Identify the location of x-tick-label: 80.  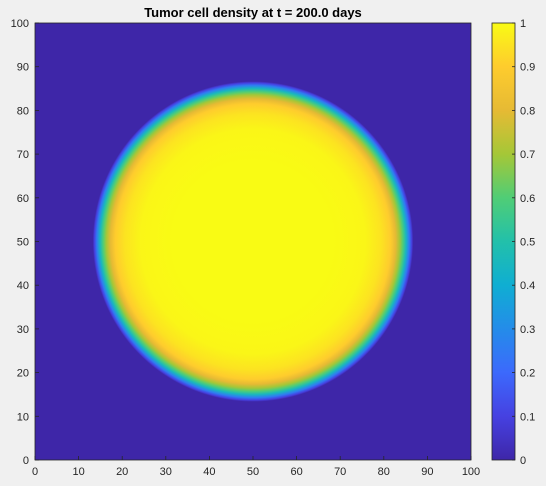
(384, 472).